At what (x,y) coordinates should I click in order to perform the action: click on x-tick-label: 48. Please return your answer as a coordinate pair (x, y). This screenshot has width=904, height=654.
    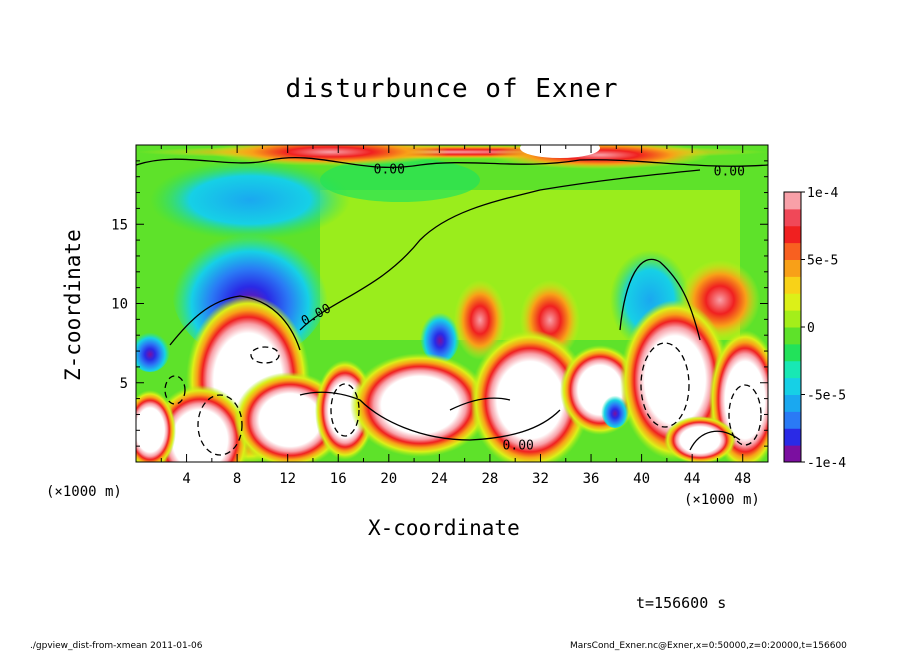
    Looking at the image, I should click on (742, 479).